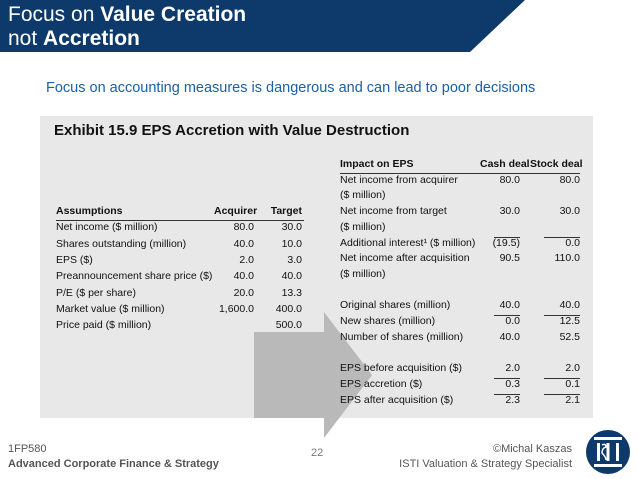 The image size is (638, 479). I want to click on table-row: Net income ($ million) 80.0 30.0, so click(180, 227).